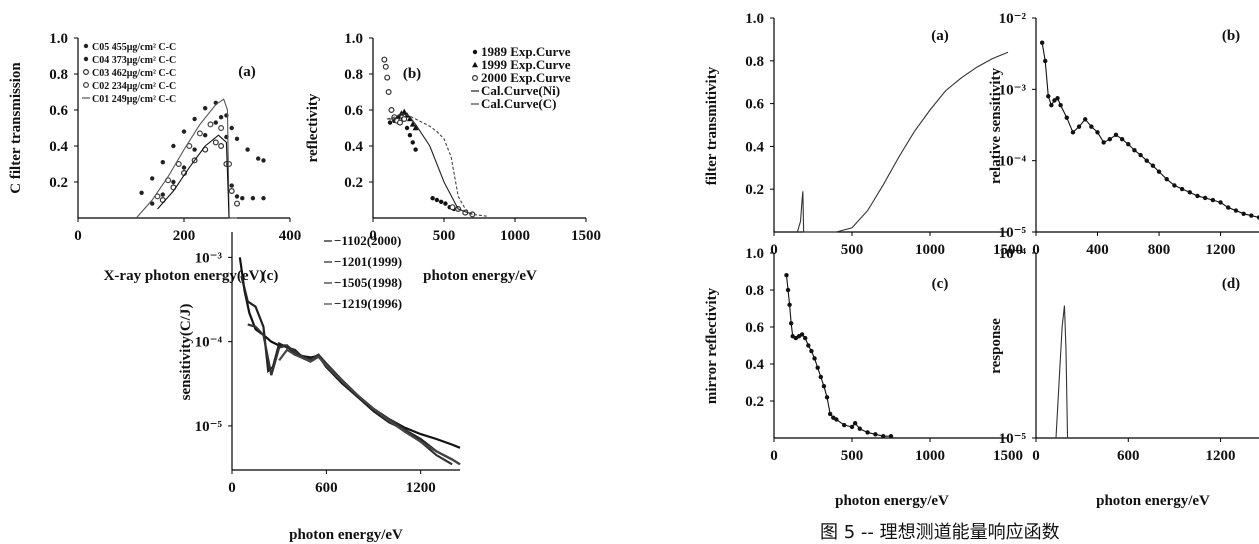 The height and width of the screenshot is (544, 1259). I want to click on legend-label: 1999 Exp.Curve, so click(526, 64).